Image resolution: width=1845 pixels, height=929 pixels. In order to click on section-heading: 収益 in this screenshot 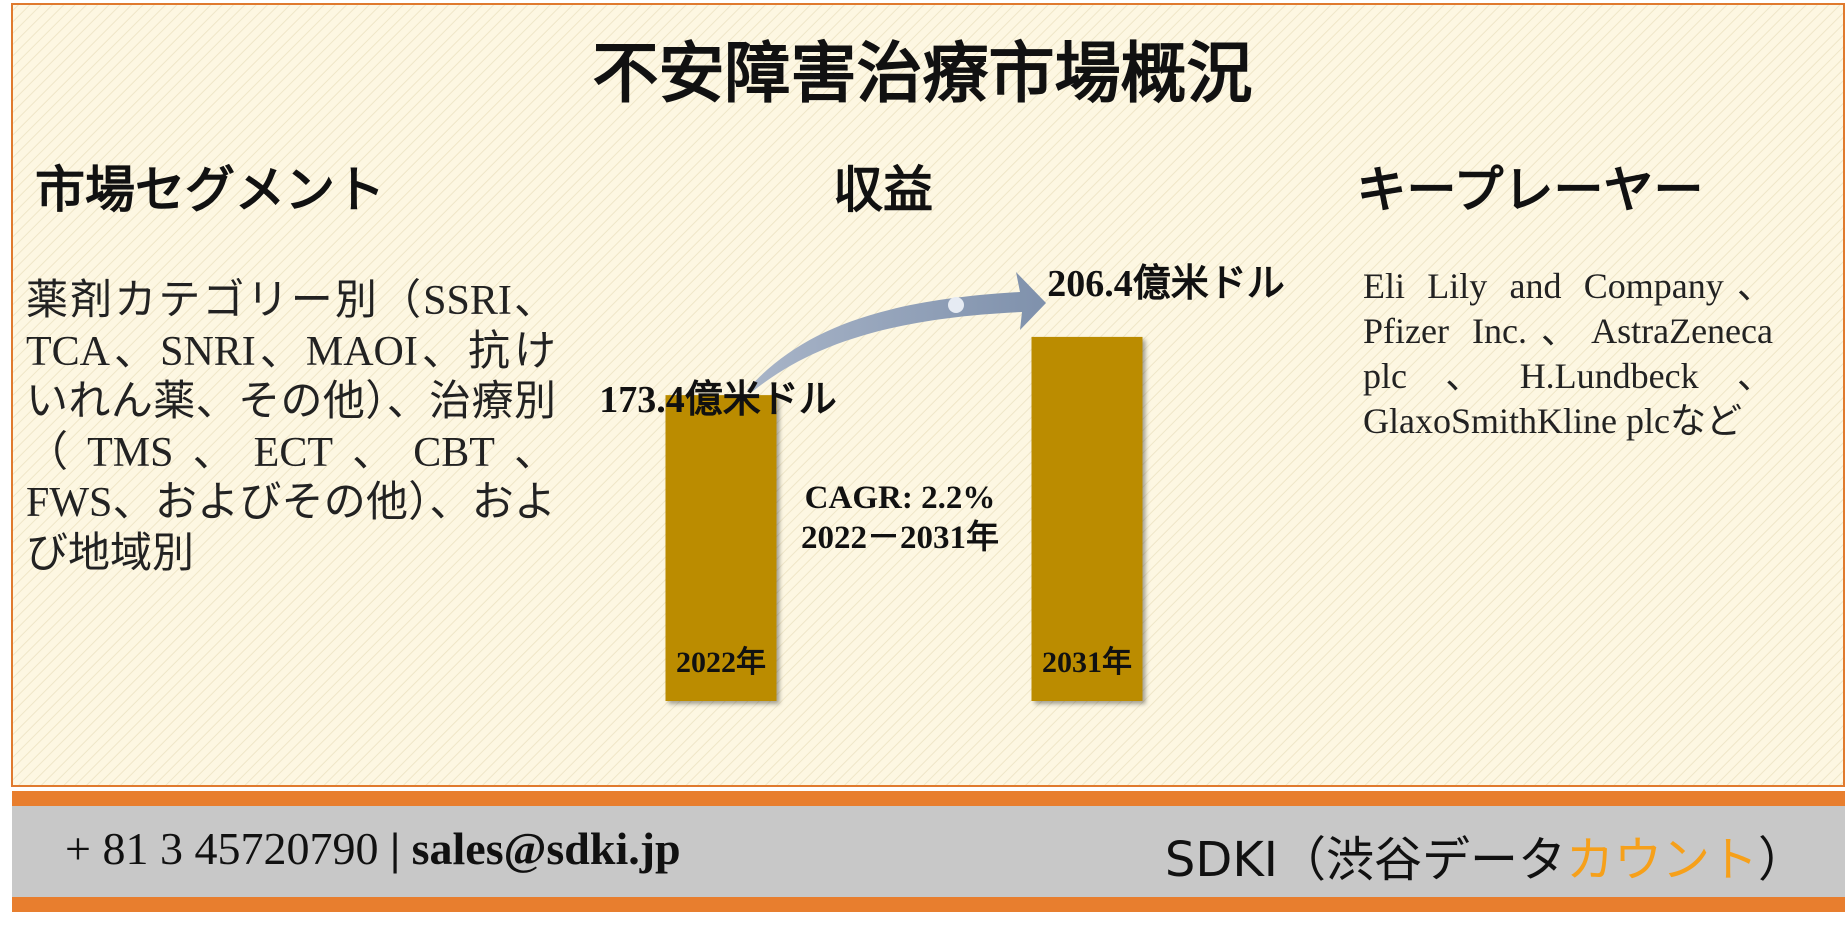, I will do `click(883, 190)`.